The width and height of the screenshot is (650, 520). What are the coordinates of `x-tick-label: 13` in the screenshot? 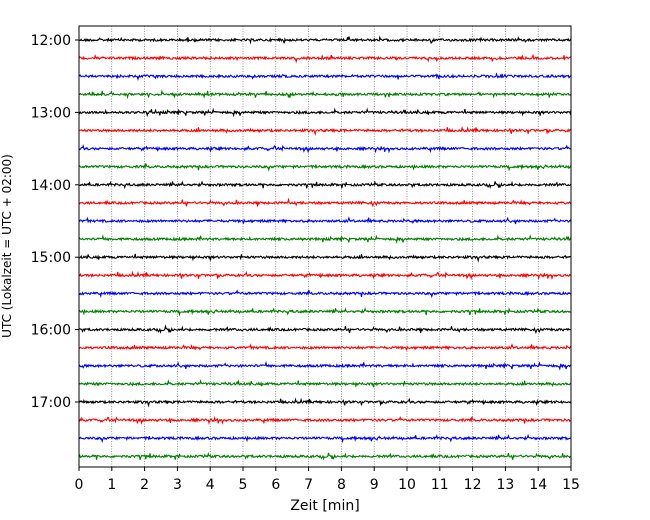 It's located at (505, 485).